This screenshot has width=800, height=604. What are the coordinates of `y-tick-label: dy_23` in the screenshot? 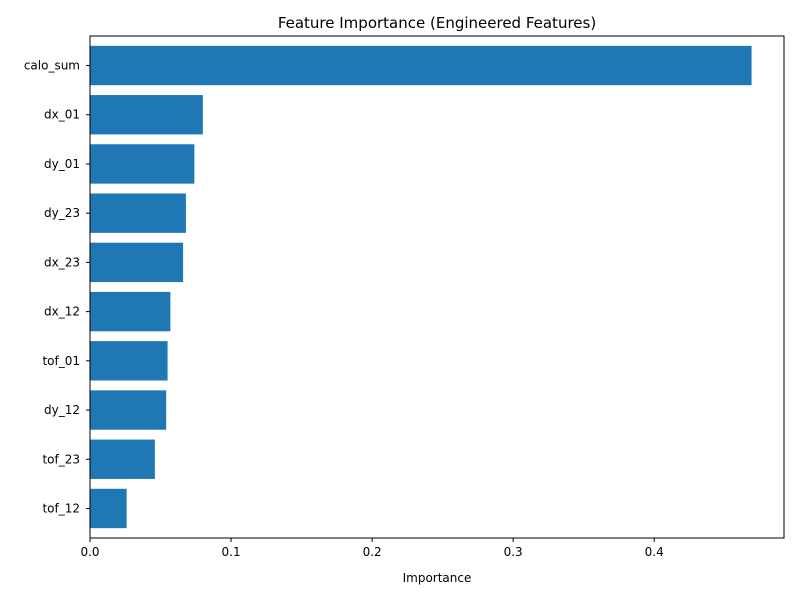 It's located at (62, 213).